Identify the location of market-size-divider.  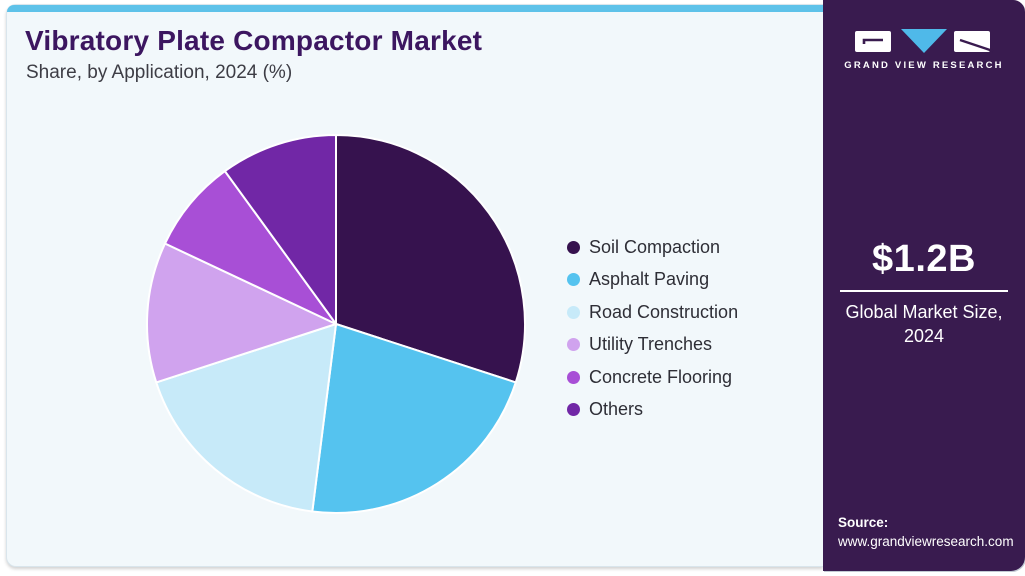
(924, 291).